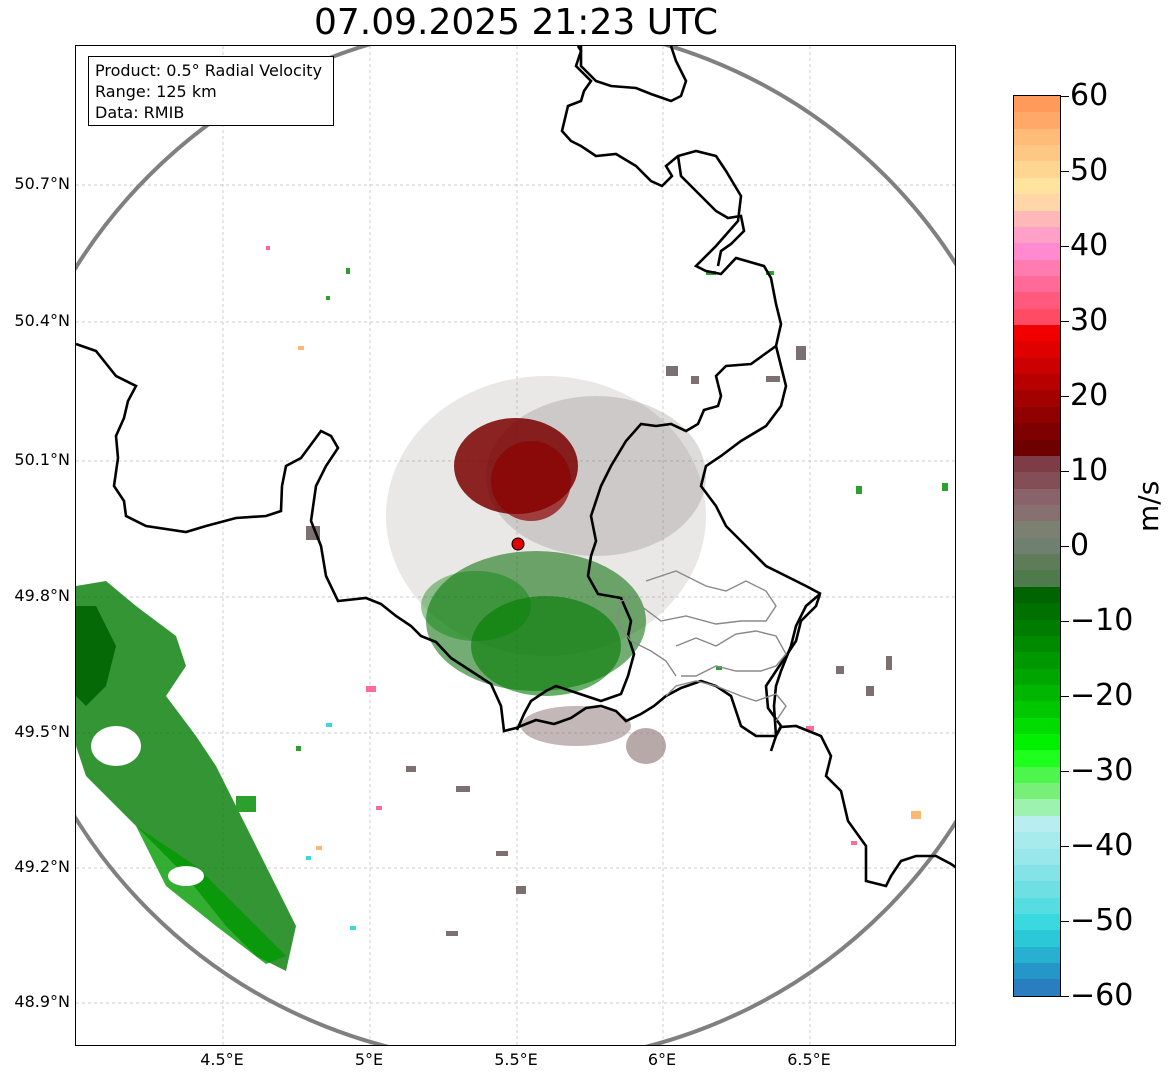 This screenshot has width=1171, height=1081. Describe the element at coordinates (809, 1059) in the screenshot. I see `lon-label: 6.5°E` at that location.